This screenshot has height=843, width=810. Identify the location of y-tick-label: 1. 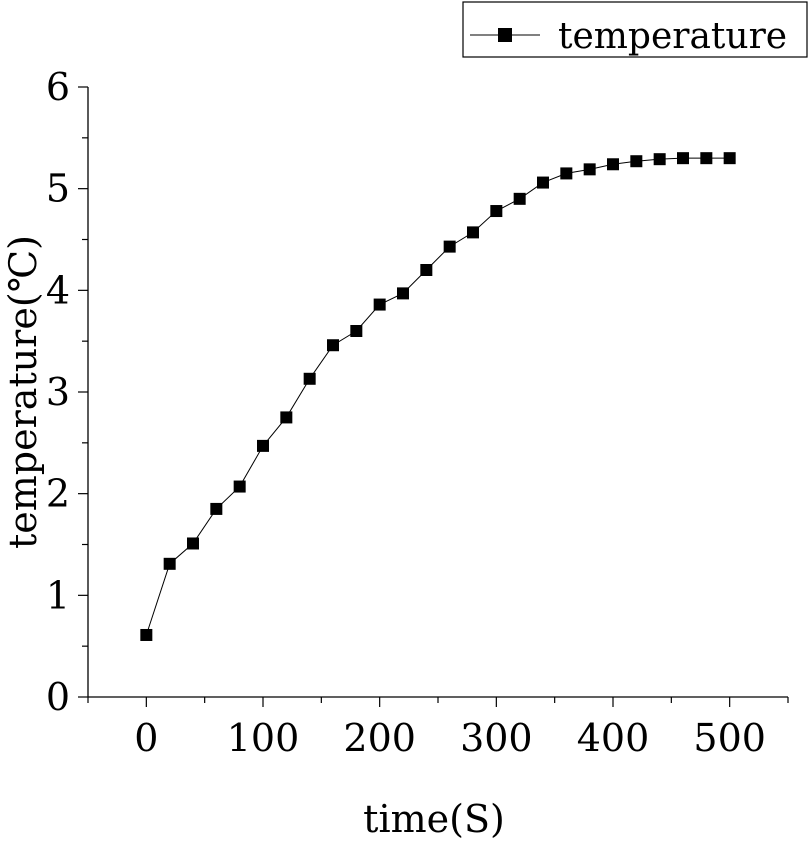
(58, 595).